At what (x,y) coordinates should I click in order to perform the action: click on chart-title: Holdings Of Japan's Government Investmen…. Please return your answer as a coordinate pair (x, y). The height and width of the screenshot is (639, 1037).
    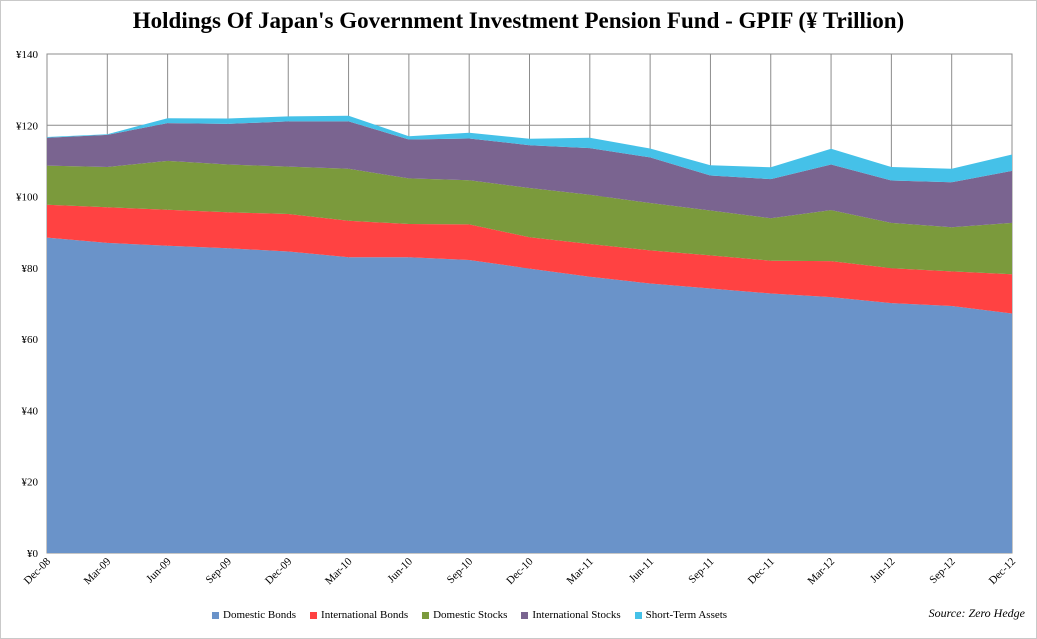
    Looking at the image, I should click on (518, 20).